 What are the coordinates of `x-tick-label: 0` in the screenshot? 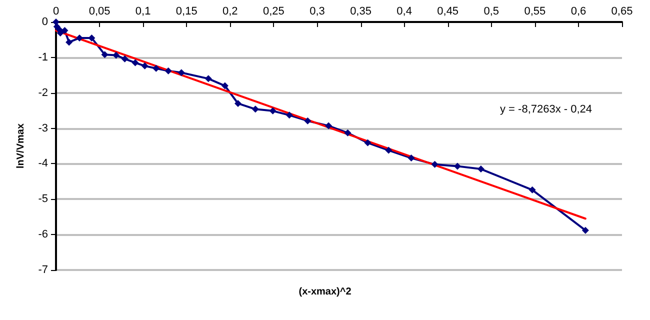 It's located at (56, 12).